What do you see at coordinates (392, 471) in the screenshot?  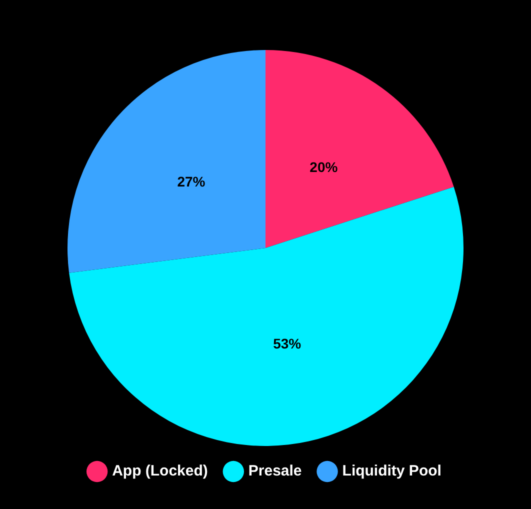 I see `legend-label: Liquidity Pool` at bounding box center [392, 471].